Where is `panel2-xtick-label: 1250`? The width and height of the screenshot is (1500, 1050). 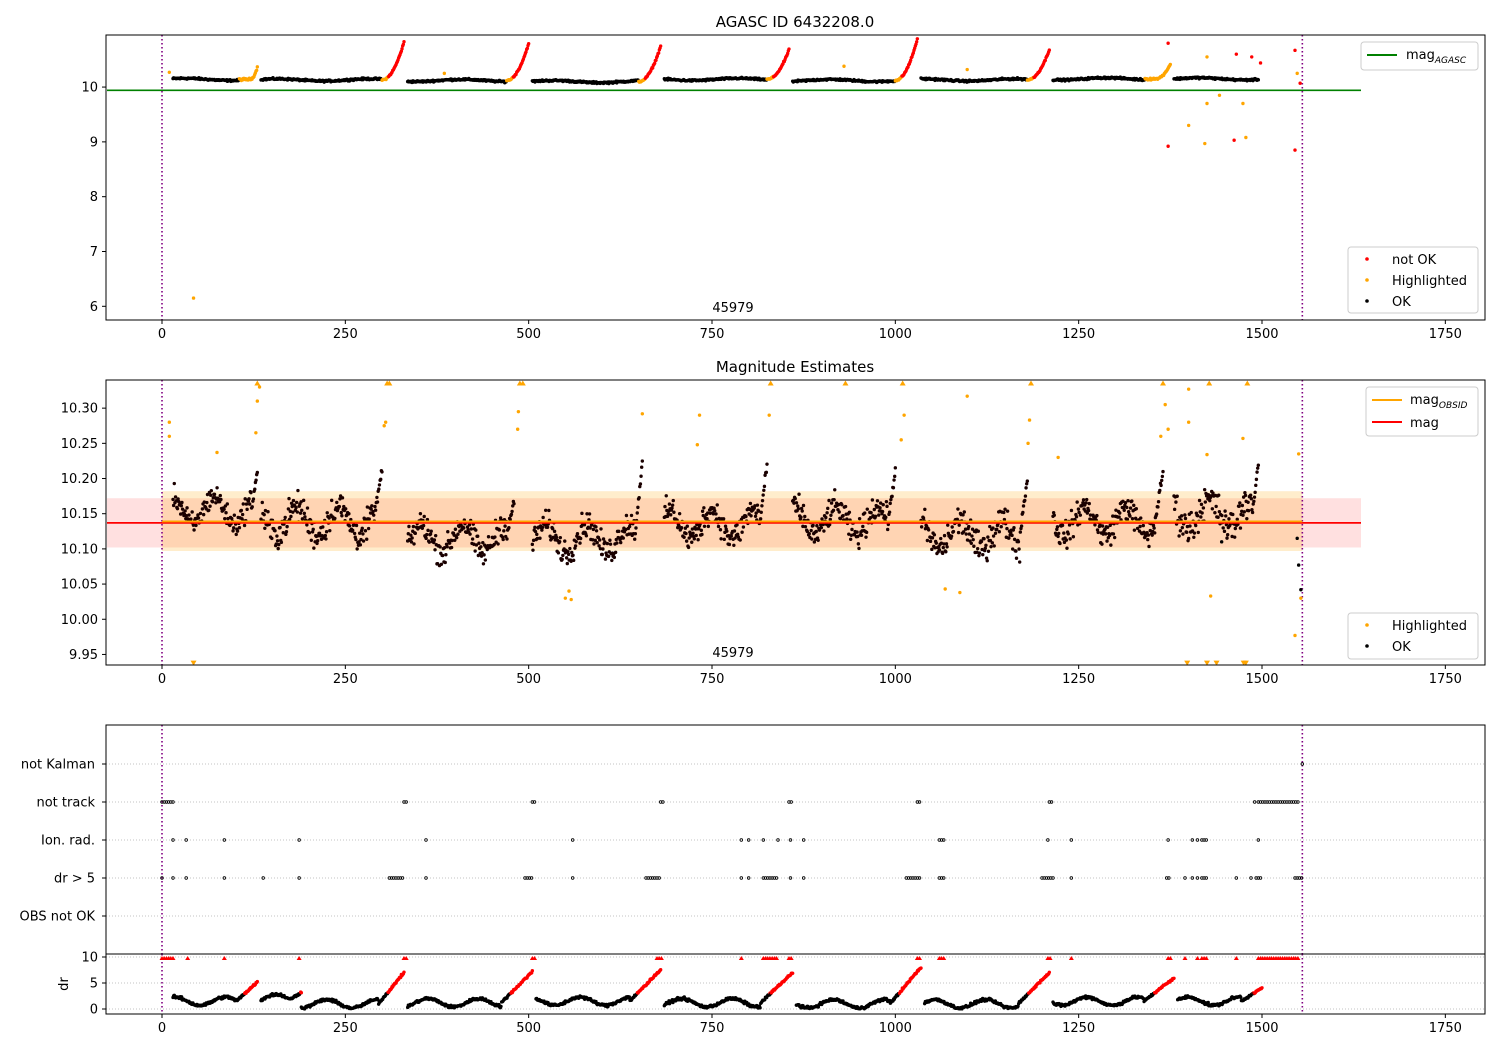
panel2-xtick-label: 1250 is located at coordinates (1078, 679).